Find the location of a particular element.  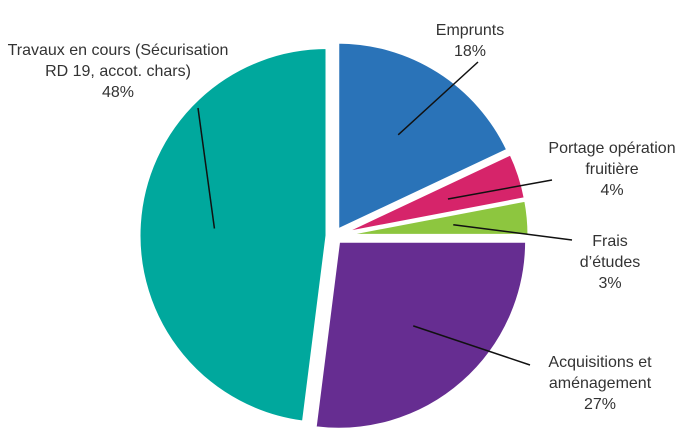

slice-label: Frais d’études 3% is located at coordinates (610, 262).